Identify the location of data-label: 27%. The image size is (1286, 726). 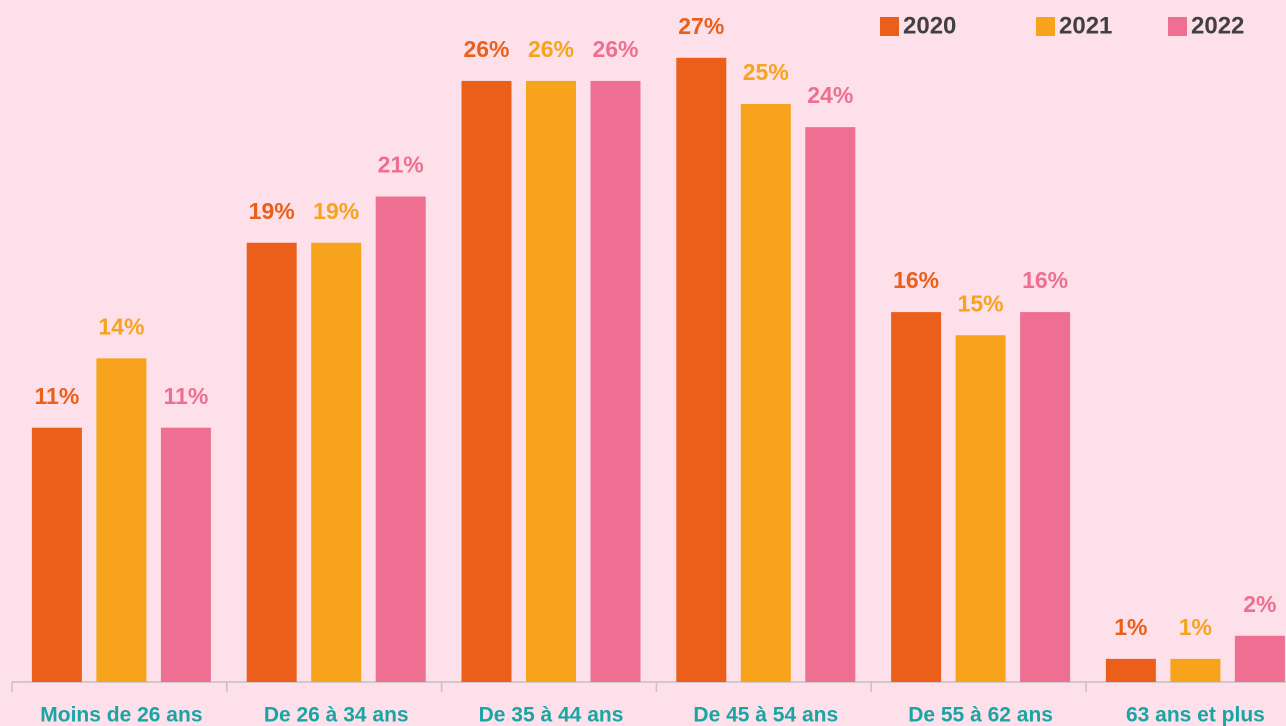
(701, 26).